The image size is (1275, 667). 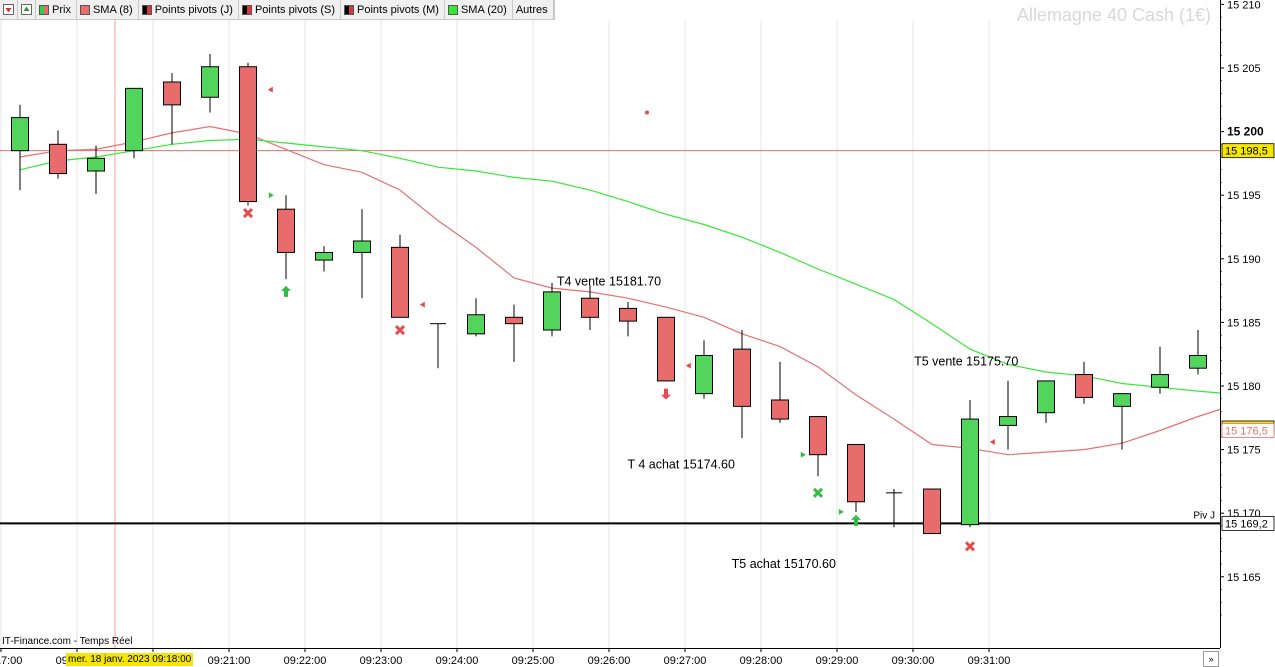 I want to click on indicator-sma20: SMA (20), so click(x=479, y=9).